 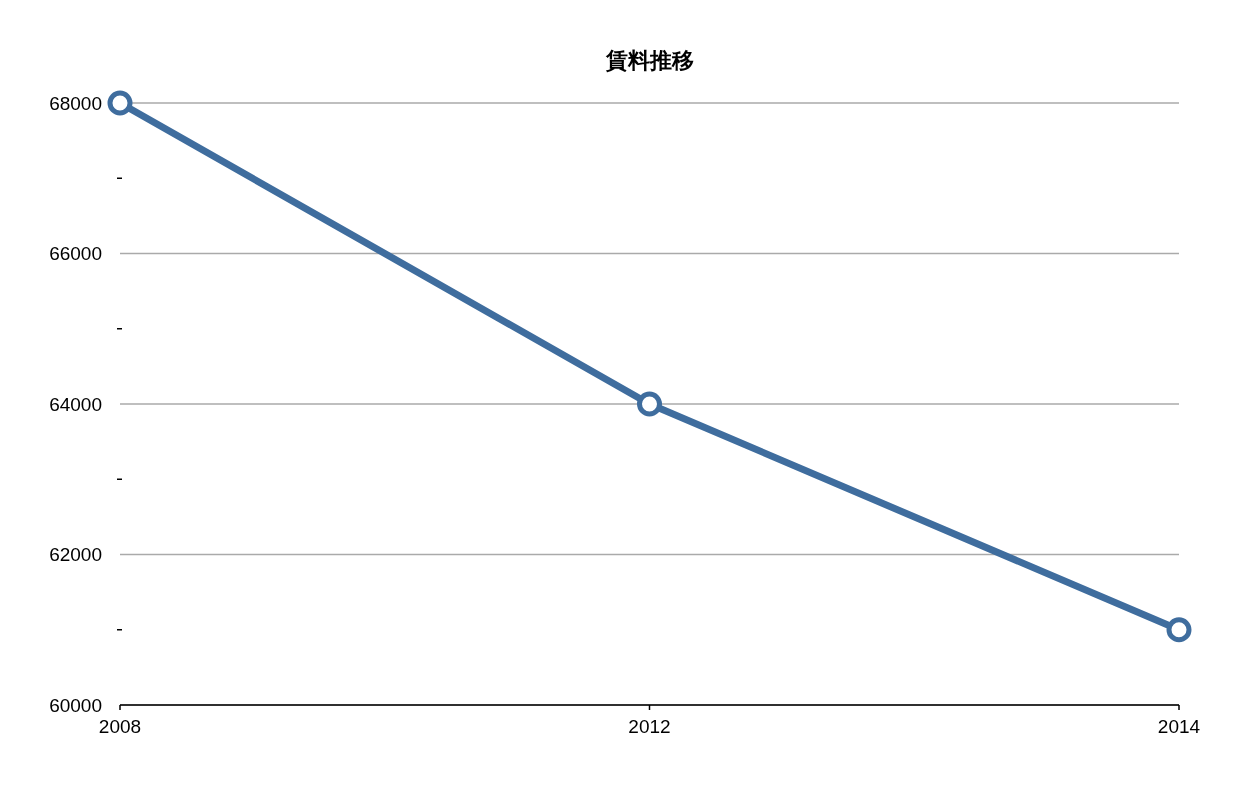 I want to click on y-tick-label: 66000, so click(x=75, y=253).